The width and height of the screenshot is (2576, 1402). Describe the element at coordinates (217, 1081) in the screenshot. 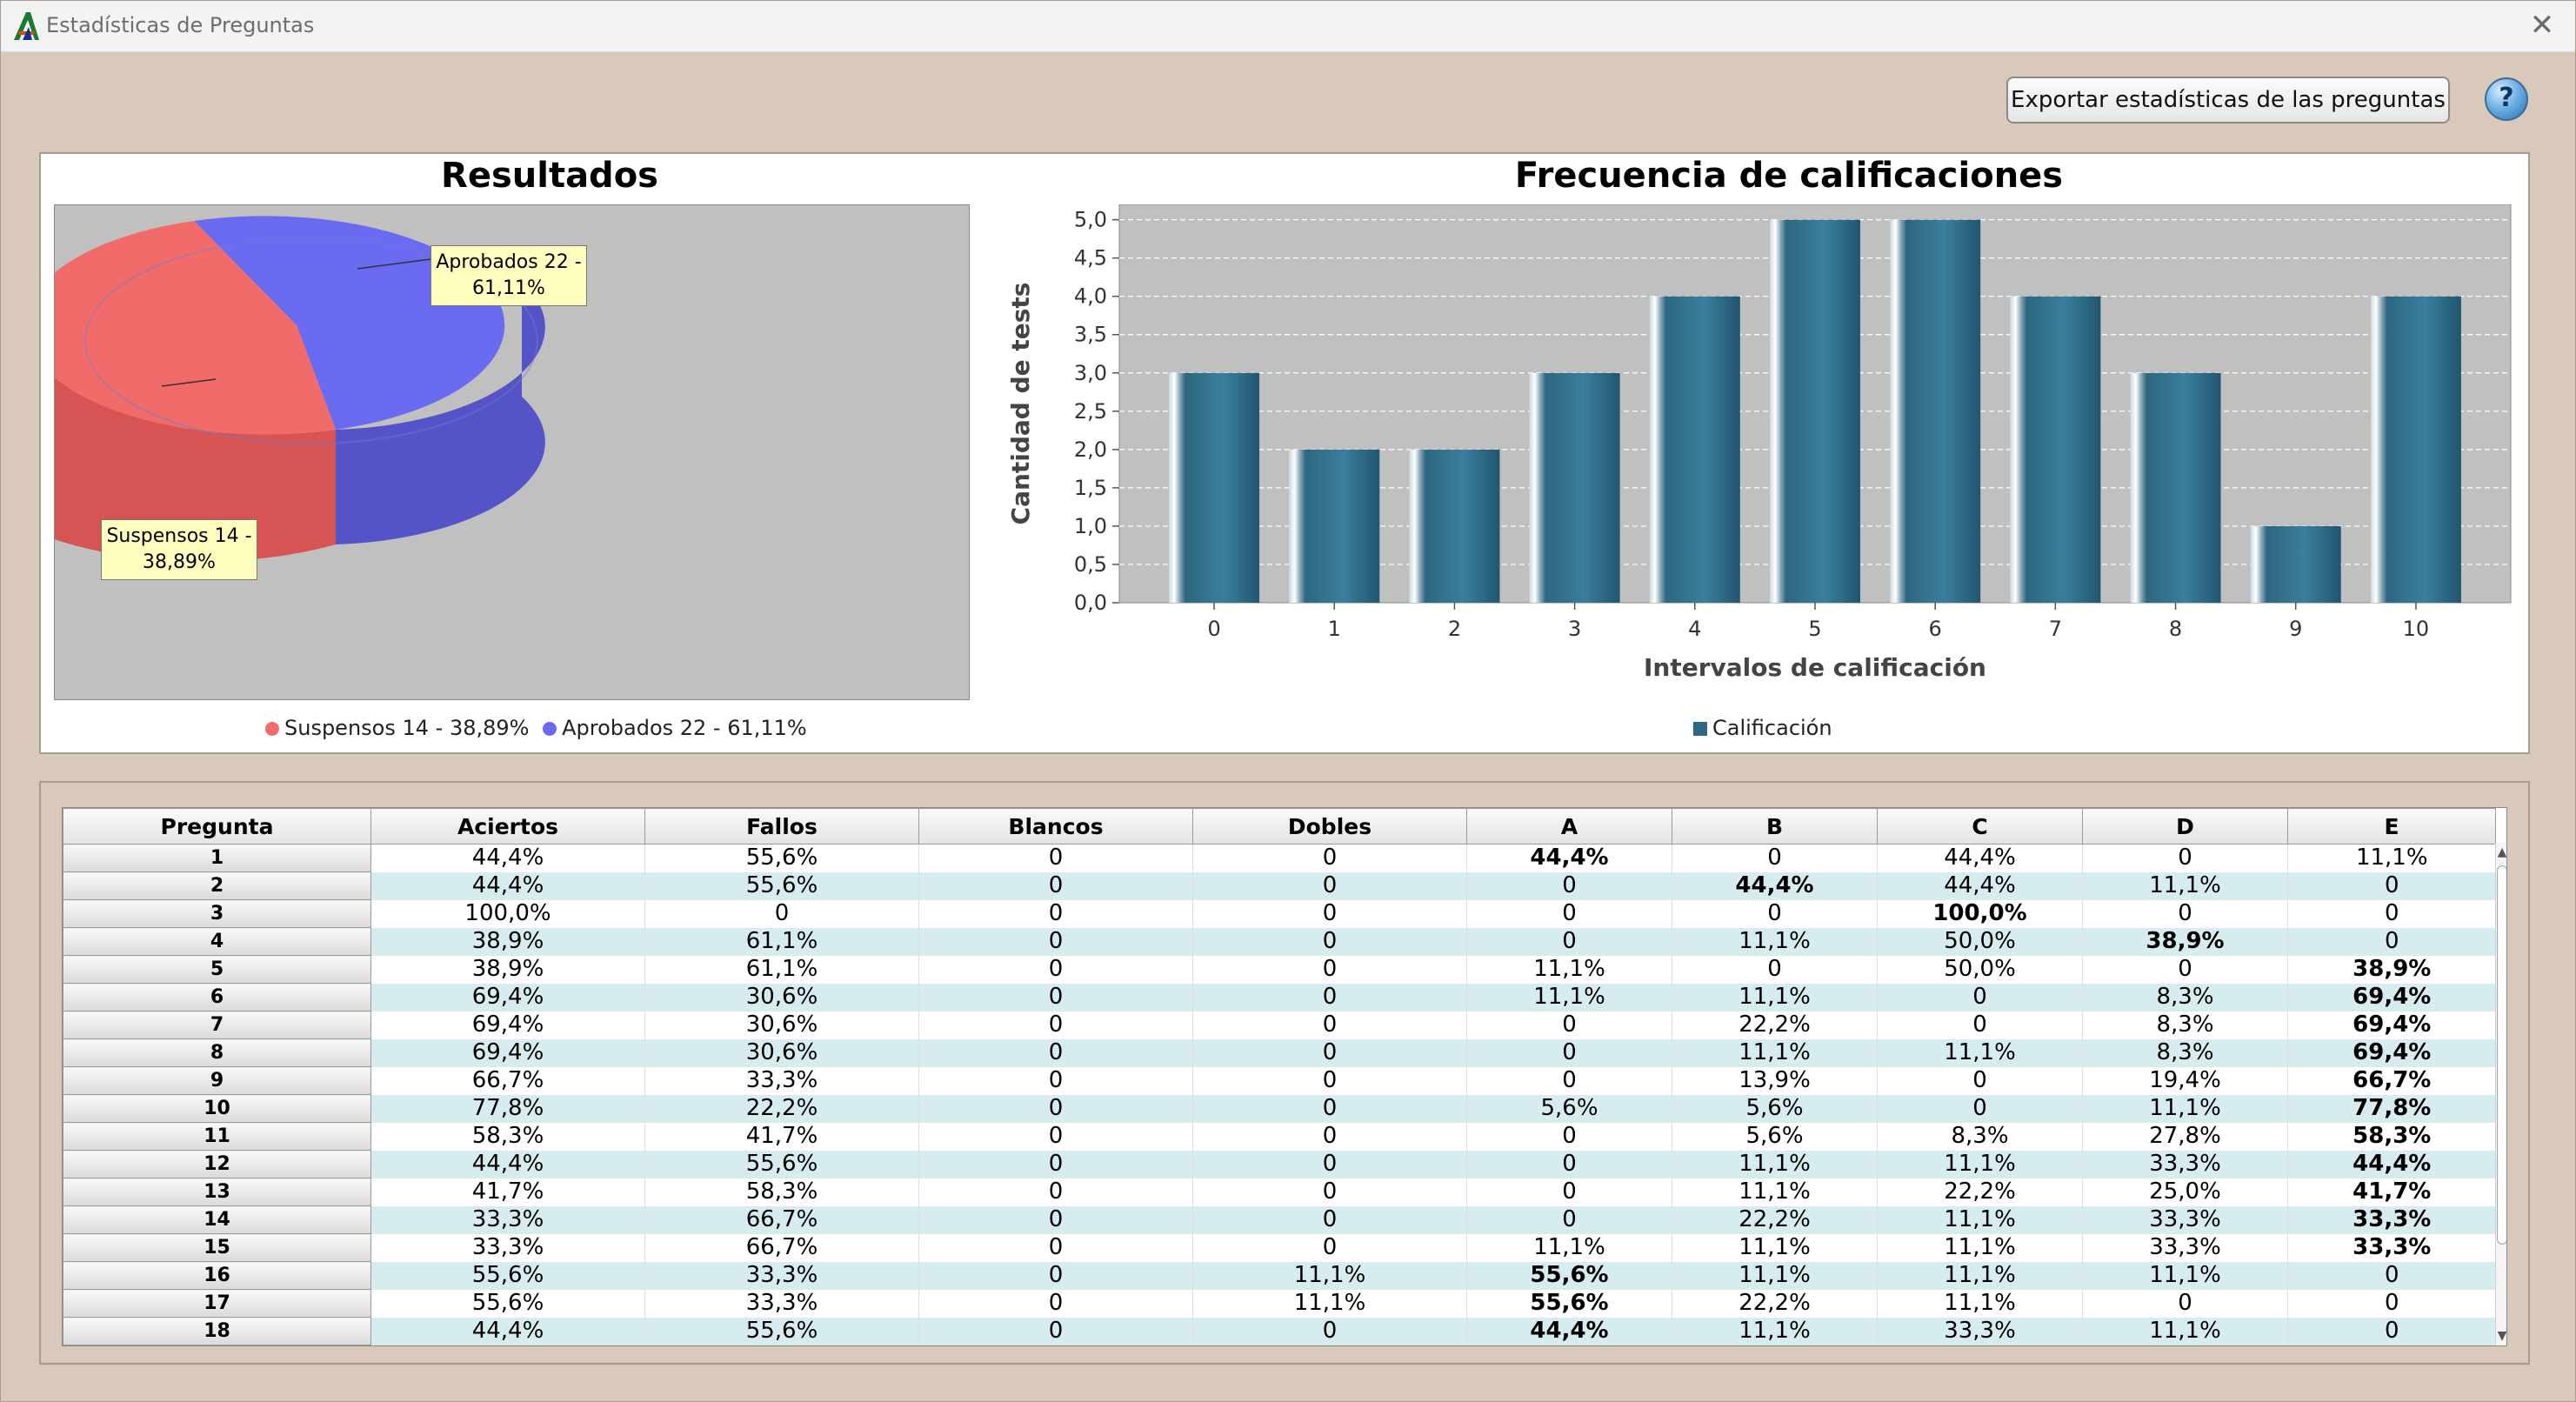

I see `row-header: 9` at that location.